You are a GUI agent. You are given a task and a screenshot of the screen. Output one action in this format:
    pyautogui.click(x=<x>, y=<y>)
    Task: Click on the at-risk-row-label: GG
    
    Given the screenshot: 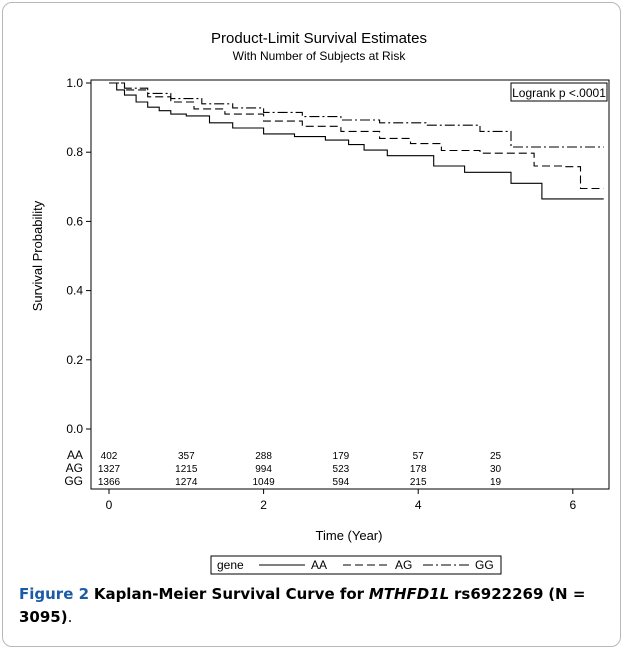 What is the action you would take?
    pyautogui.click(x=73, y=481)
    